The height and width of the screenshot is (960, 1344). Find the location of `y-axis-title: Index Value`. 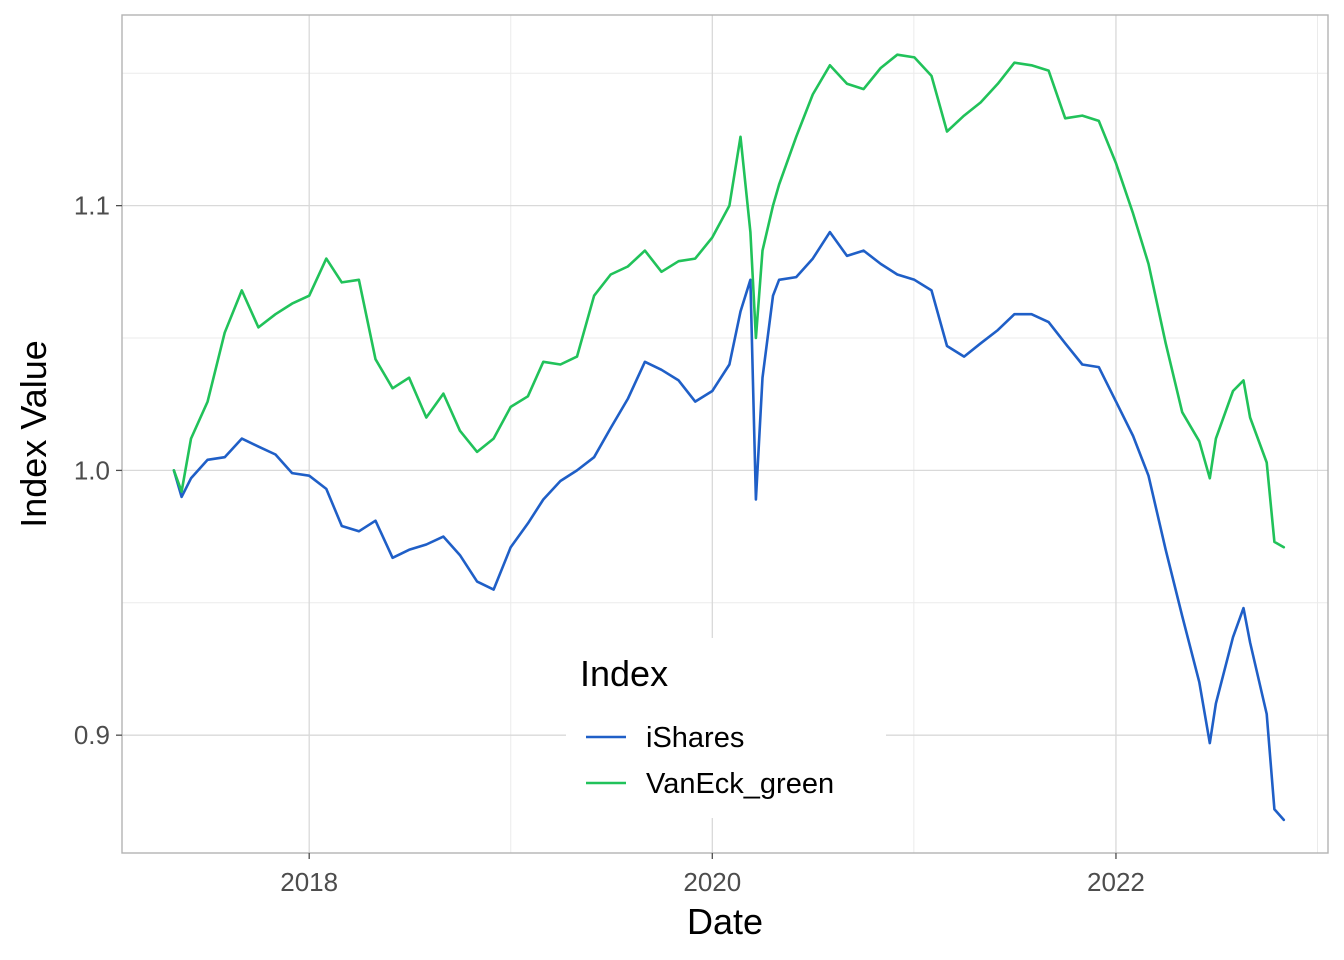

y-axis-title: Index Value is located at coordinates (33, 433).